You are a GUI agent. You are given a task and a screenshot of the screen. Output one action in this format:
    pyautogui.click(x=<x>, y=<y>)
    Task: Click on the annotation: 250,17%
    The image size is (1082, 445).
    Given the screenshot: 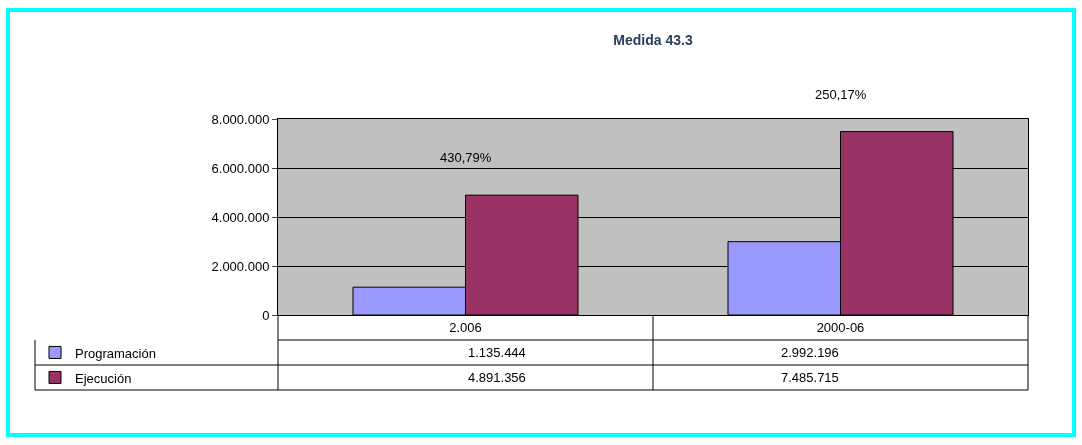 What is the action you would take?
    pyautogui.click(x=841, y=94)
    